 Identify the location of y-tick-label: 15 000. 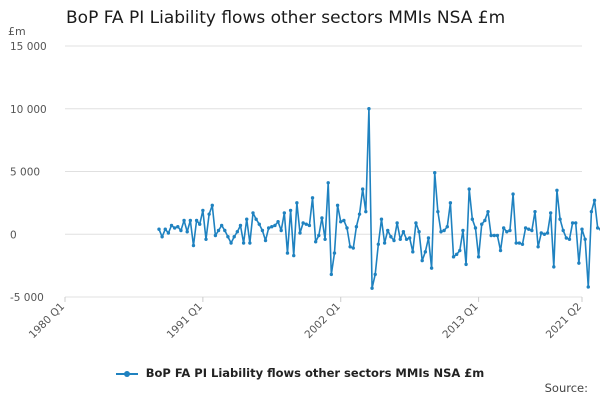
(28, 47).